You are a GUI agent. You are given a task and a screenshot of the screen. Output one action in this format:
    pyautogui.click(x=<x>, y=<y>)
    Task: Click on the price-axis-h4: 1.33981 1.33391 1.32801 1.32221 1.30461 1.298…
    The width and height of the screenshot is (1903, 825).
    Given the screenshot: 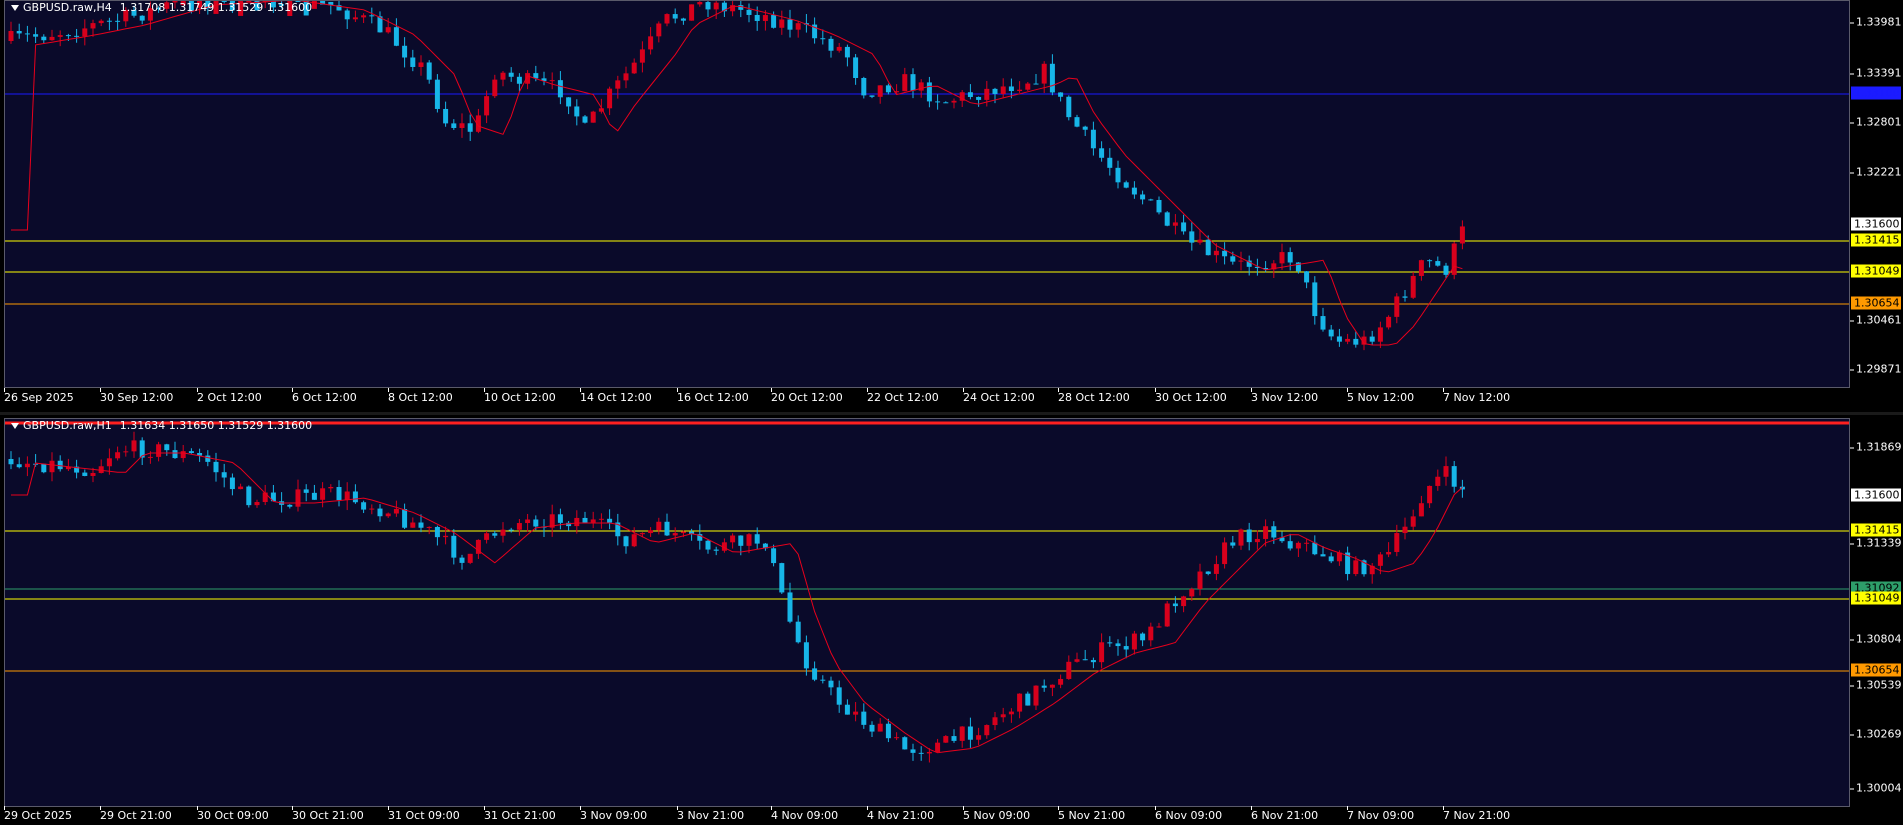 What is the action you would take?
    pyautogui.click(x=1876, y=194)
    